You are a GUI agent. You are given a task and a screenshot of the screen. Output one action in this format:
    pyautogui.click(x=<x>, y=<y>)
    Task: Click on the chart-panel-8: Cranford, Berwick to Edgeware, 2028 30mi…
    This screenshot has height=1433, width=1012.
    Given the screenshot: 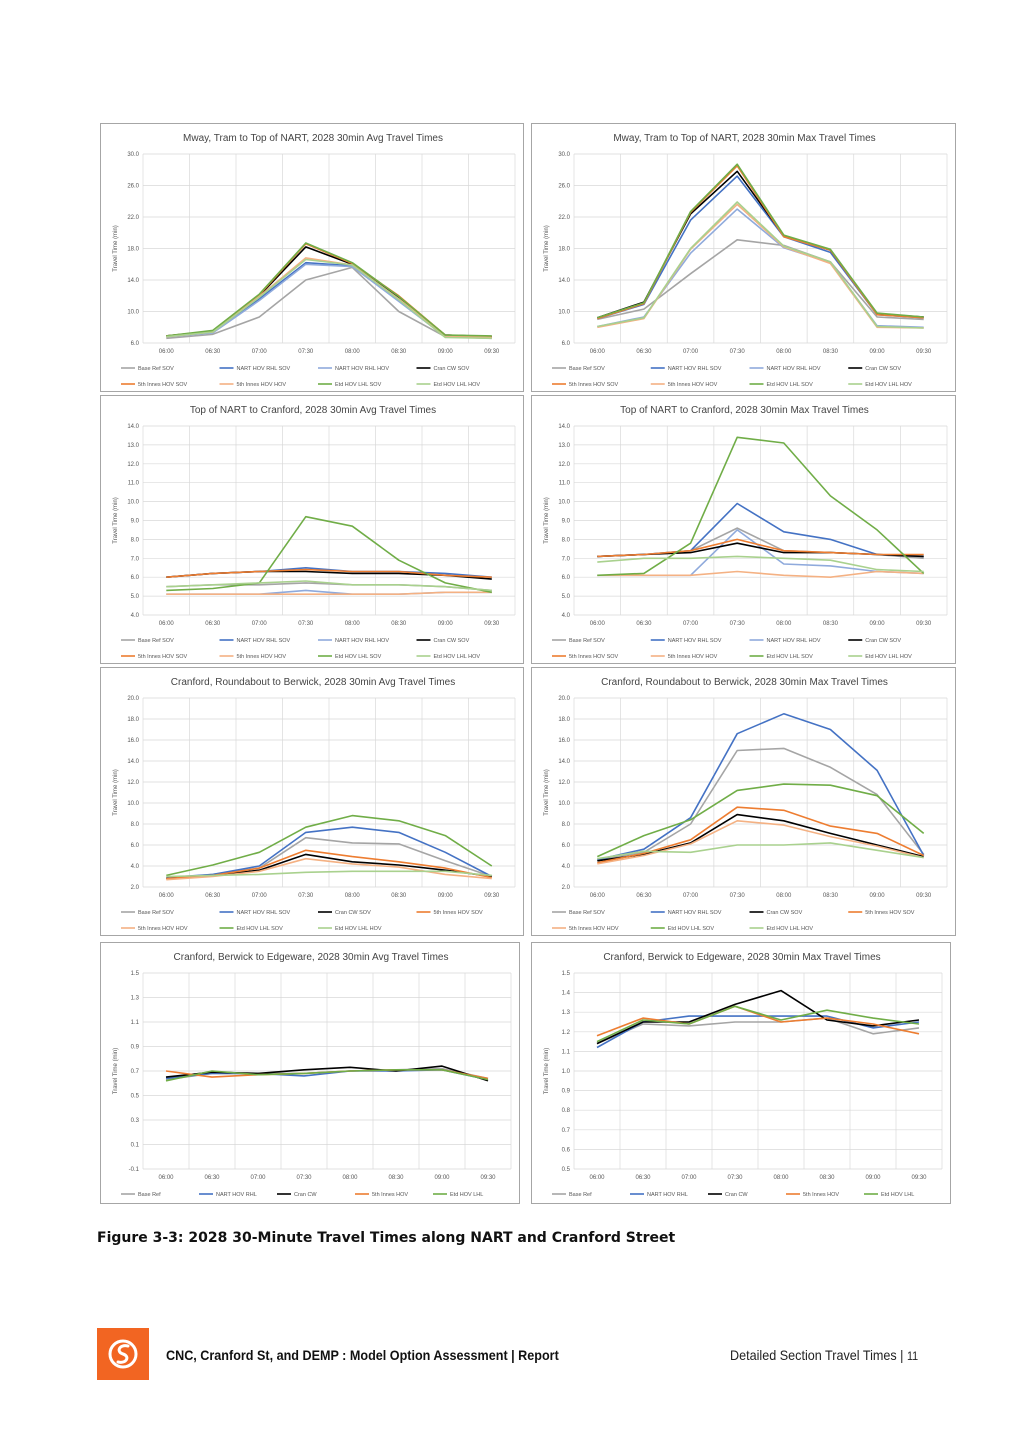 What is the action you would take?
    pyautogui.click(x=741, y=1073)
    